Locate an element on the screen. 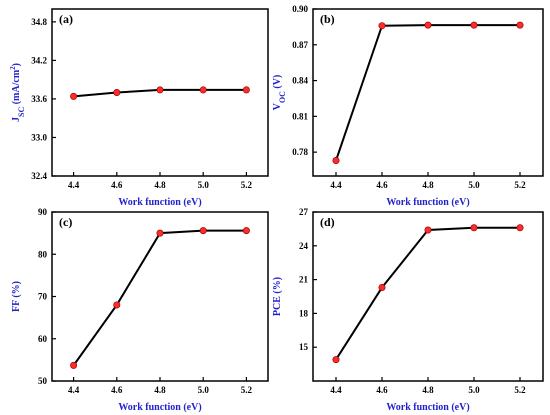 This screenshot has width=550, height=415. y-axis-title: JSC (mA/cm2) is located at coordinates (17, 92).